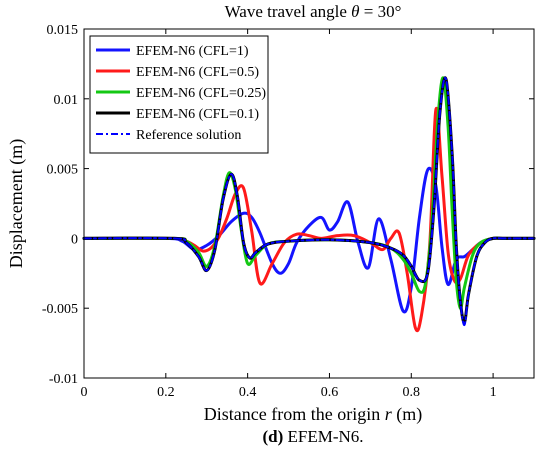 This screenshot has height=468, width=550. What do you see at coordinates (188, 135) in the screenshot?
I see `legend-entry: Reference solution` at bounding box center [188, 135].